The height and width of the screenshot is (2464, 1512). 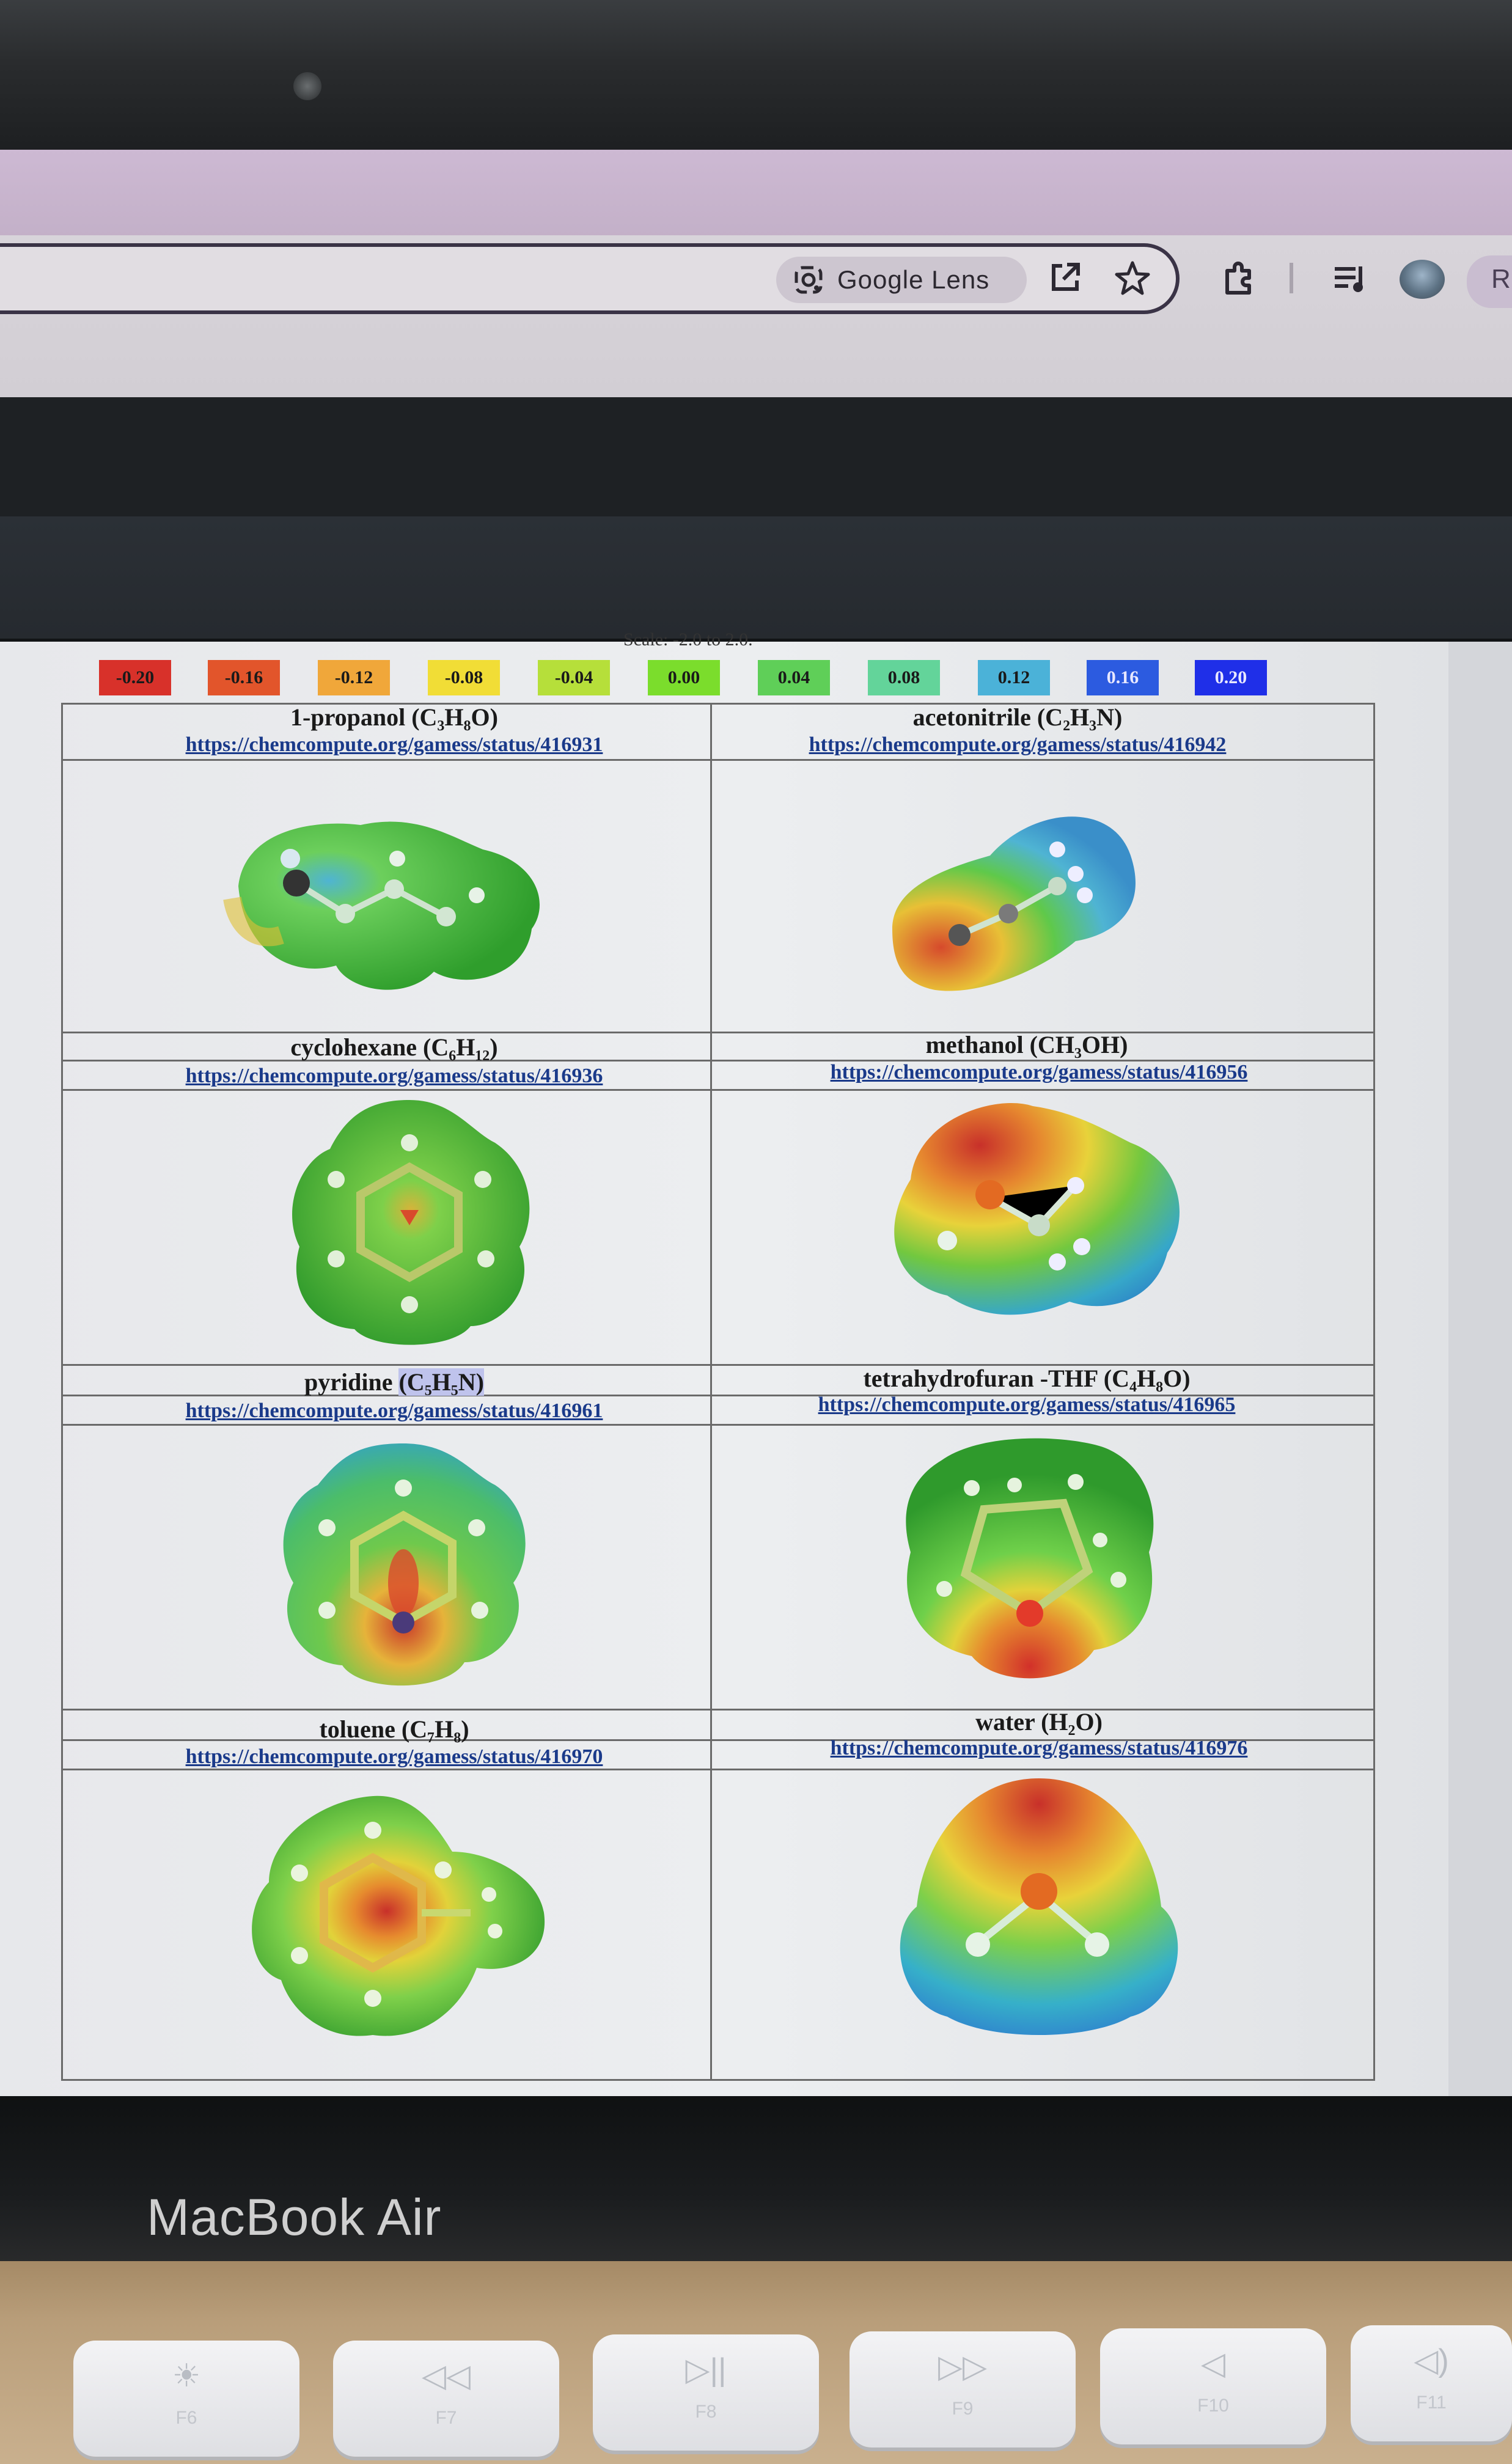 I want to click on profile-letter: R, so click(x=1501, y=279).